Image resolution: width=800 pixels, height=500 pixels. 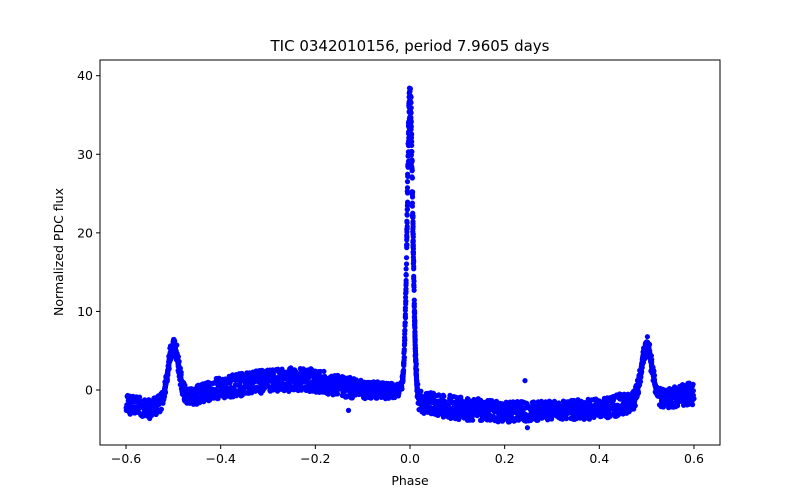 I want to click on x-axis-label: Phase, so click(x=410, y=480).